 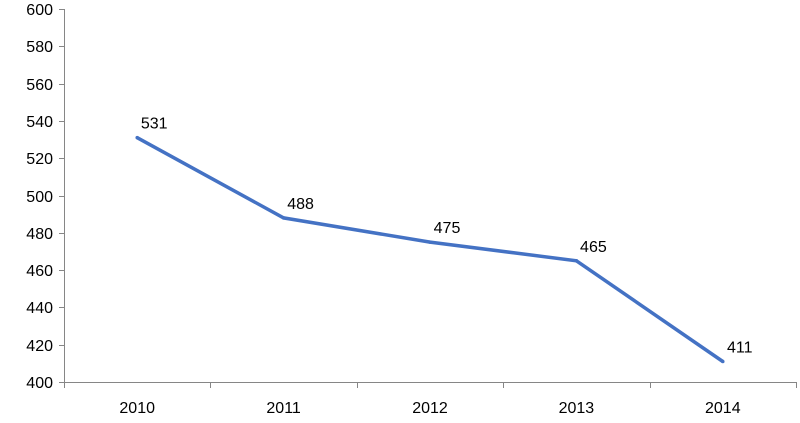 What do you see at coordinates (740, 347) in the screenshot?
I see `data-label: 411` at bounding box center [740, 347].